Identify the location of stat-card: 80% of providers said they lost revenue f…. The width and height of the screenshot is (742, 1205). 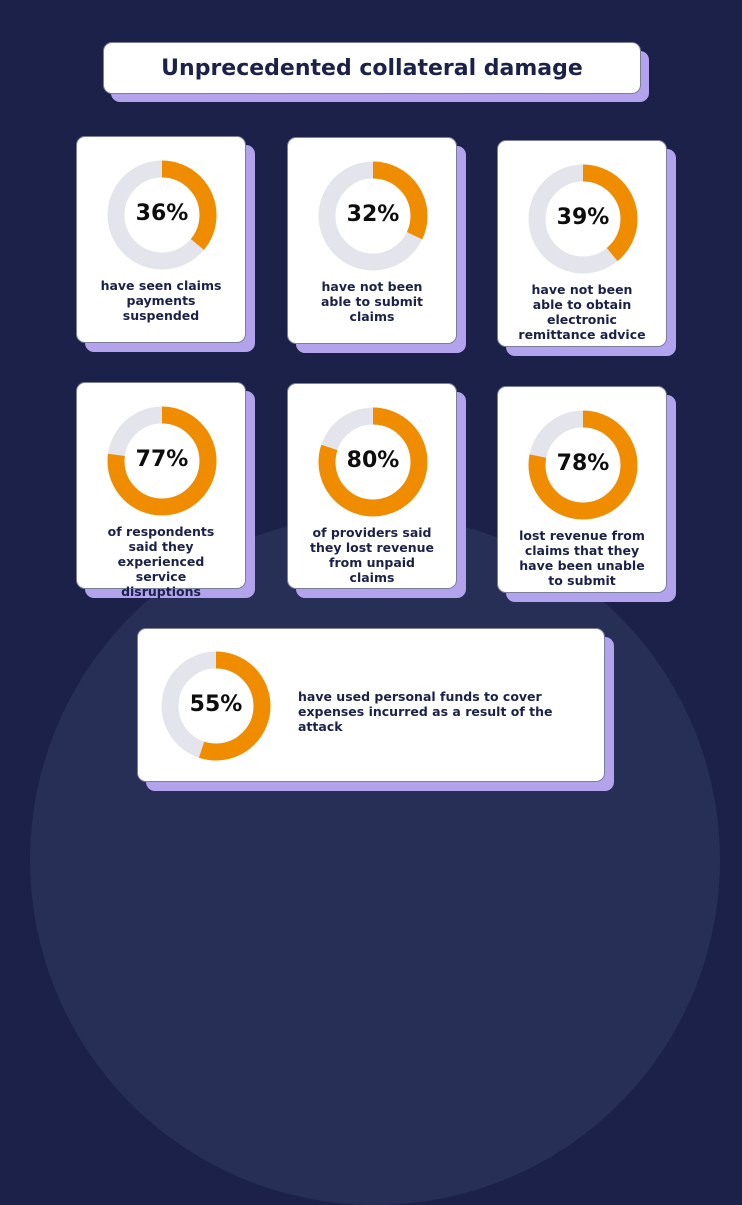
(372, 486).